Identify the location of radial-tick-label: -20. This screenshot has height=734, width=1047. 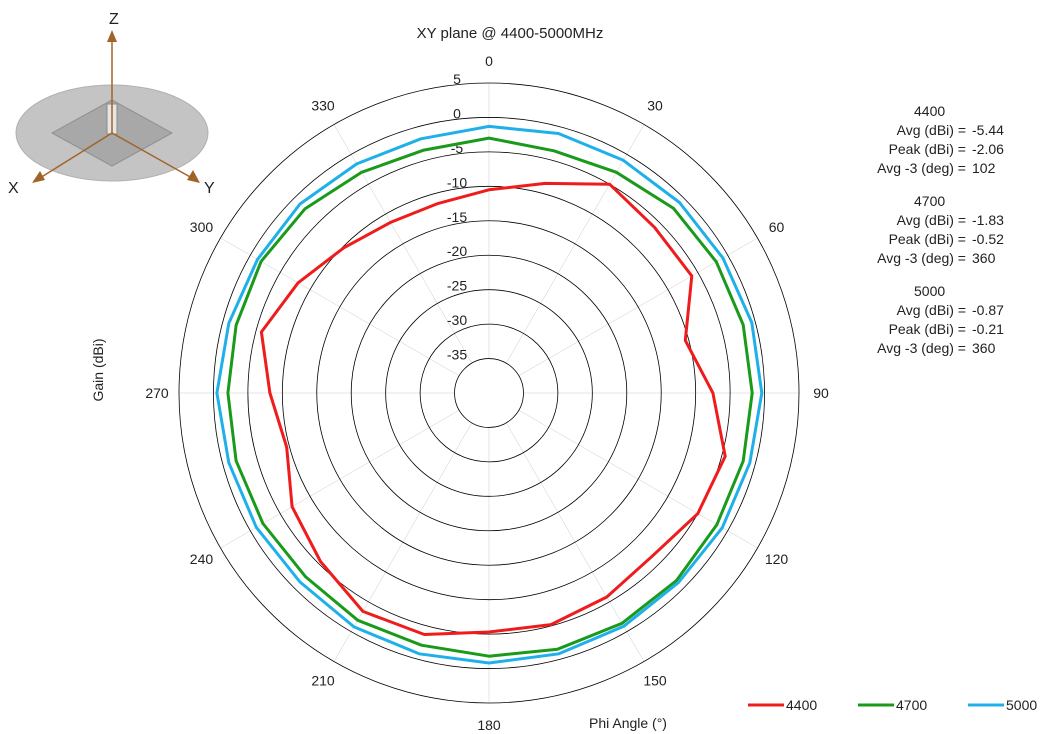
(457, 251).